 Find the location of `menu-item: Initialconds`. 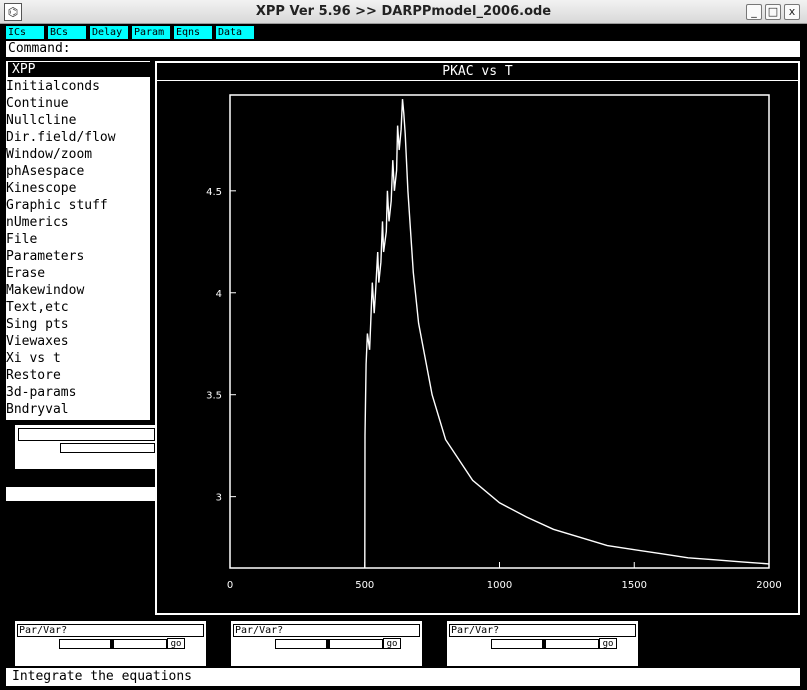

menu-item: Initialconds is located at coordinates (53, 86).